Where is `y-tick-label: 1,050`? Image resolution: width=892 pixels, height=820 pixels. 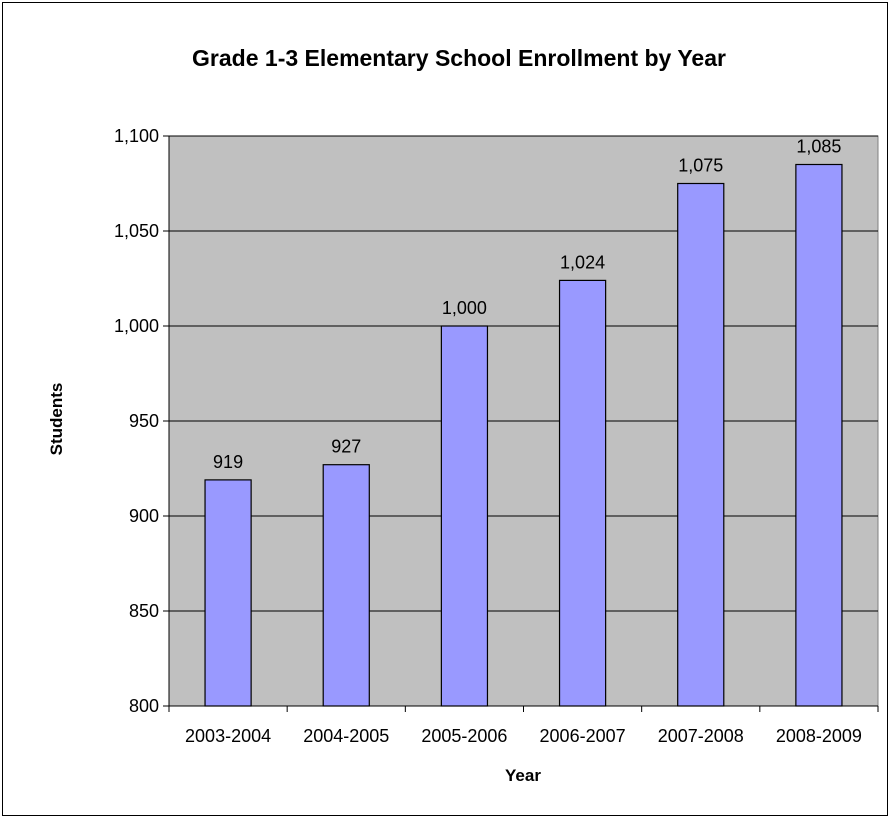
y-tick-label: 1,050 is located at coordinates (136, 231).